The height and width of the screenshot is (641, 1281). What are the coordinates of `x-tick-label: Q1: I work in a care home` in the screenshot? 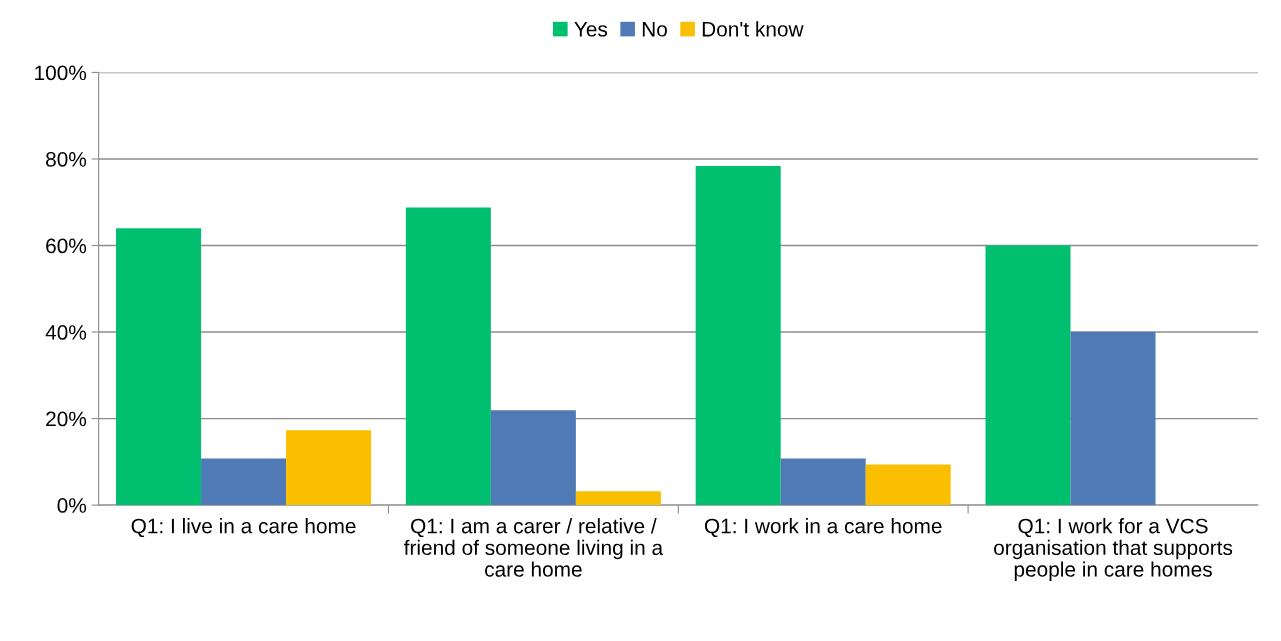 It's located at (823, 528).